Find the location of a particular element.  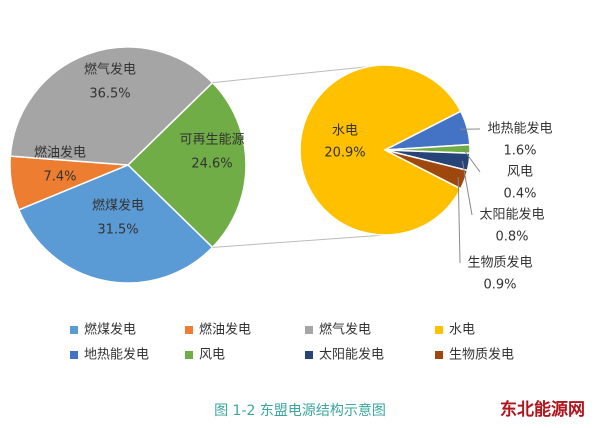

slice-value: 24.6% is located at coordinates (211, 164).